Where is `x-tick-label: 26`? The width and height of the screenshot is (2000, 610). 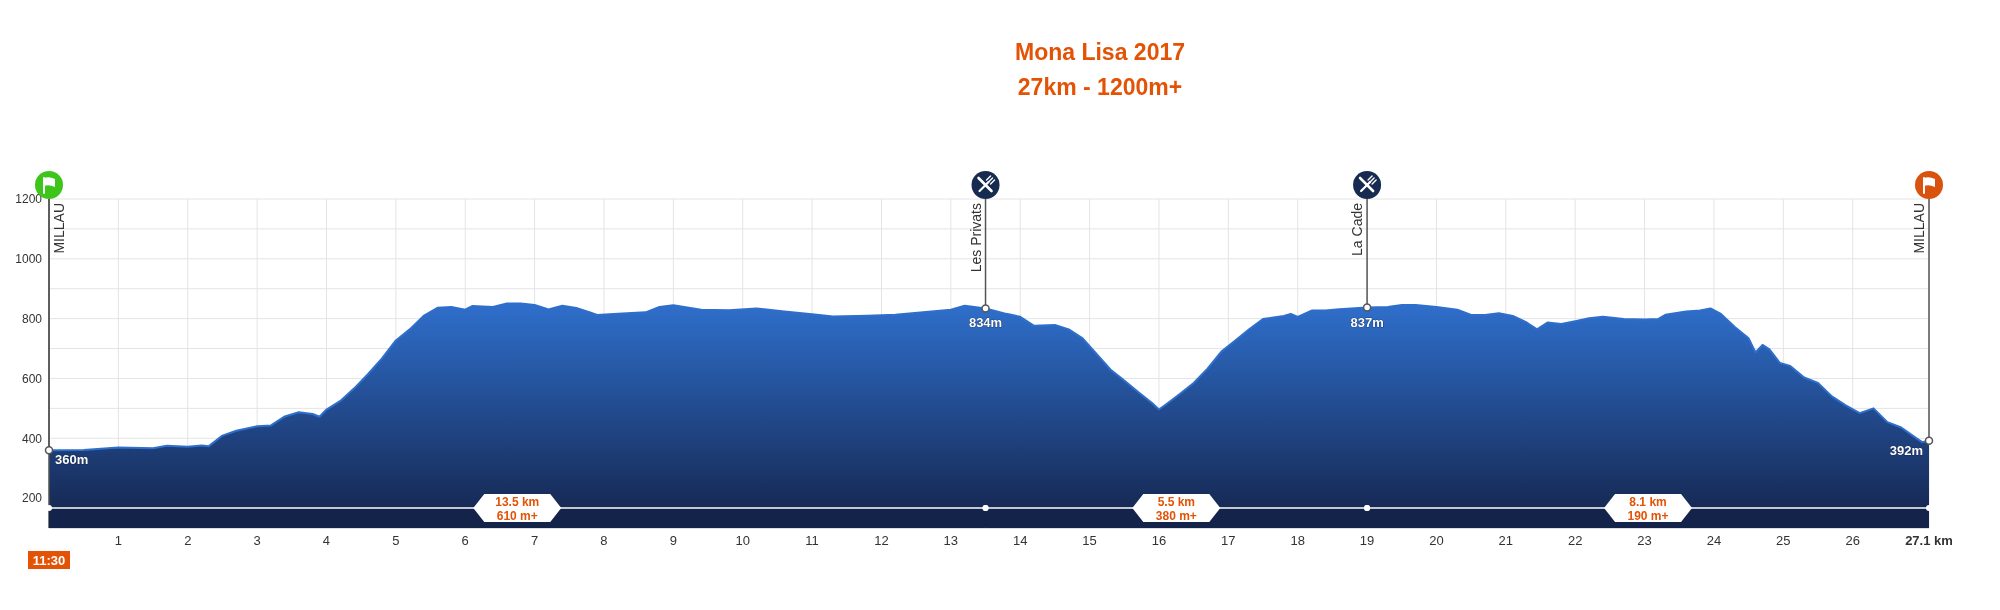 x-tick-label: 26 is located at coordinates (1852, 541).